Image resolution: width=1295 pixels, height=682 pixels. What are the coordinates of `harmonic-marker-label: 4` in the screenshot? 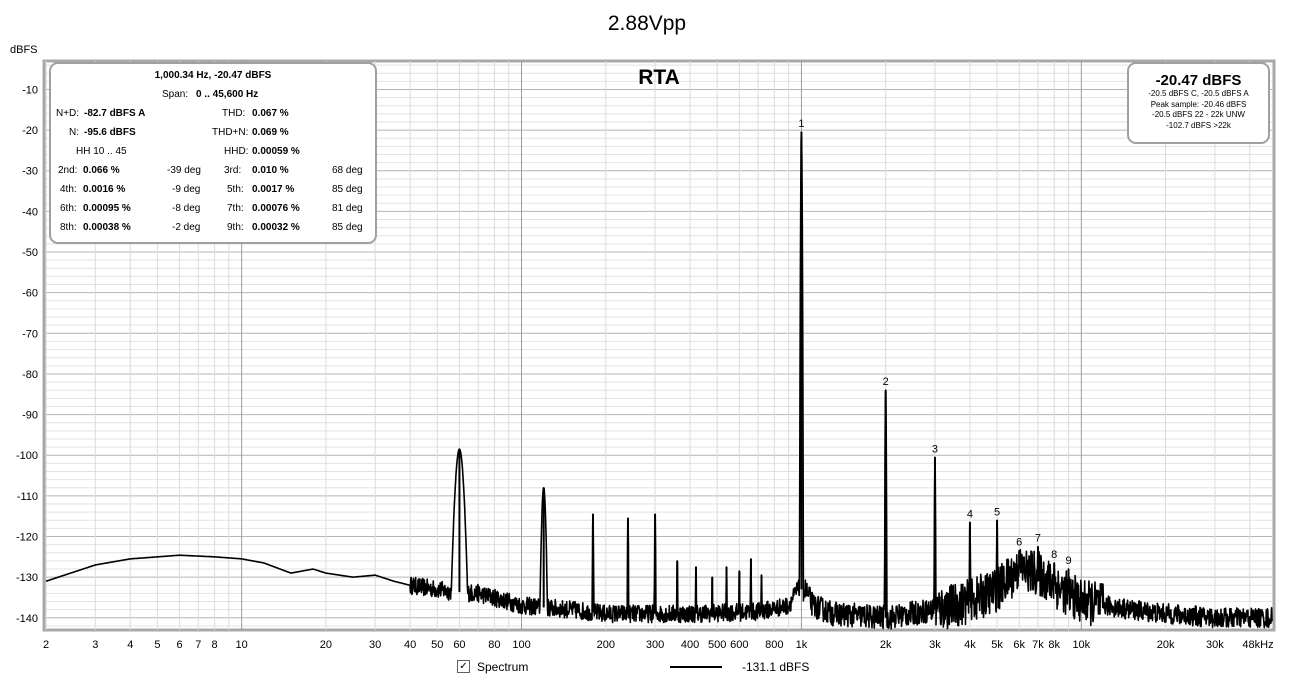 It's located at (970, 514).